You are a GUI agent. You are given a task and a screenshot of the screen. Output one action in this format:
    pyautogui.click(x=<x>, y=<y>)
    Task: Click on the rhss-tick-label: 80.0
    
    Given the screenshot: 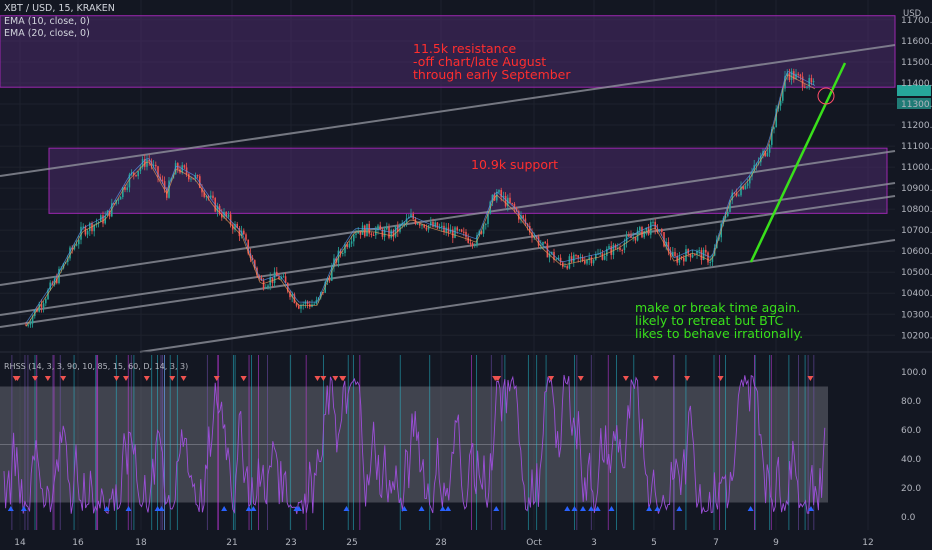 What is the action you would take?
    pyautogui.click(x=911, y=402)
    